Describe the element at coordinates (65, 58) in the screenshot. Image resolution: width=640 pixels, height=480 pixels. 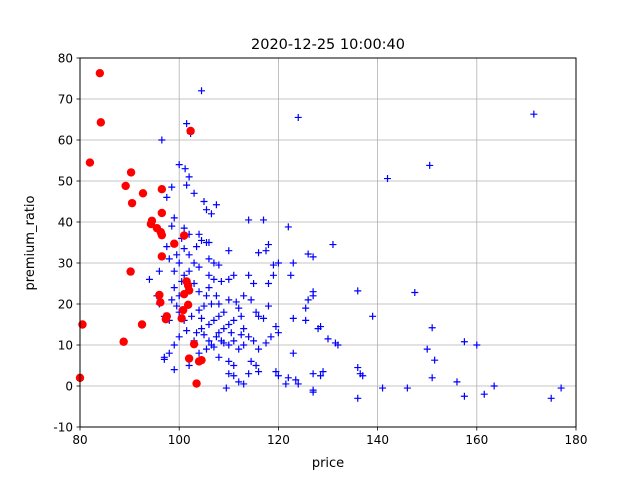
I see `y-tick-label: 80` at that location.